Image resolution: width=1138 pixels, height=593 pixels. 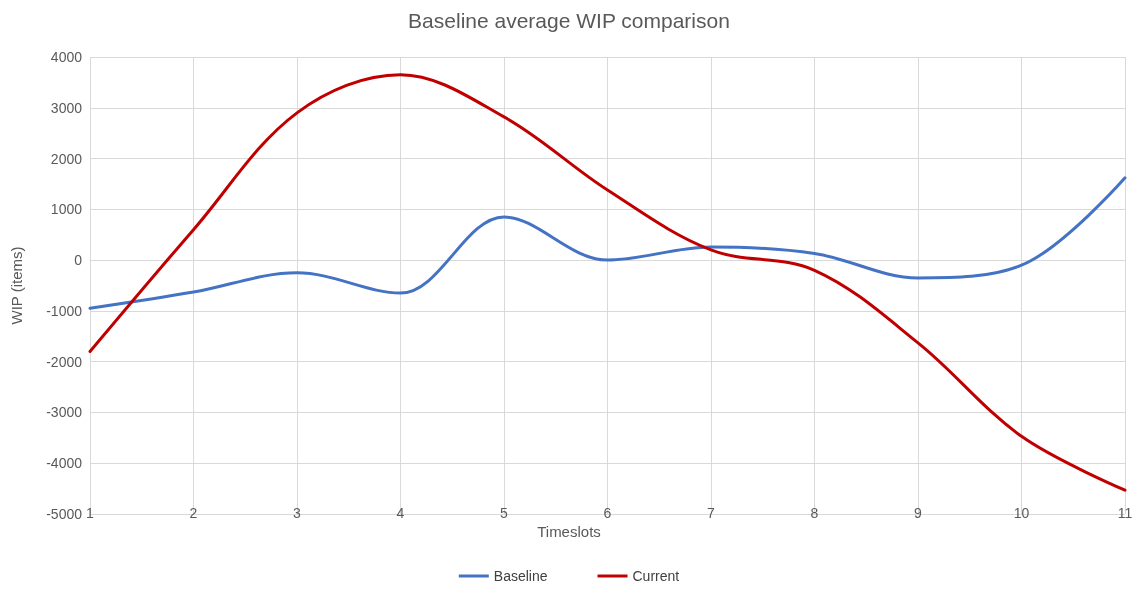 I want to click on y-tick-label: -4000, so click(x=64, y=463).